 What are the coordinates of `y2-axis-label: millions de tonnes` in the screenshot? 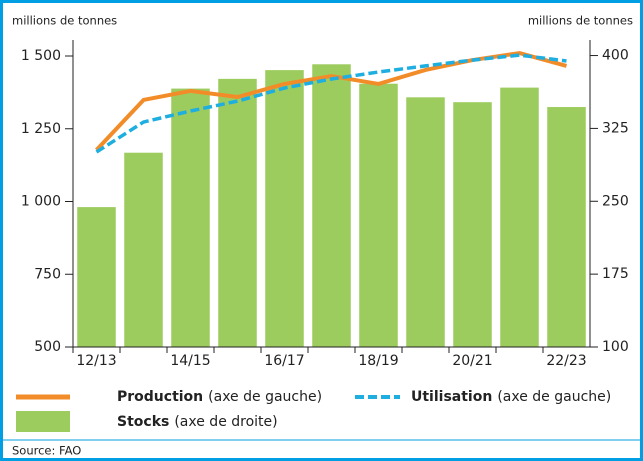 It's located at (580, 21).